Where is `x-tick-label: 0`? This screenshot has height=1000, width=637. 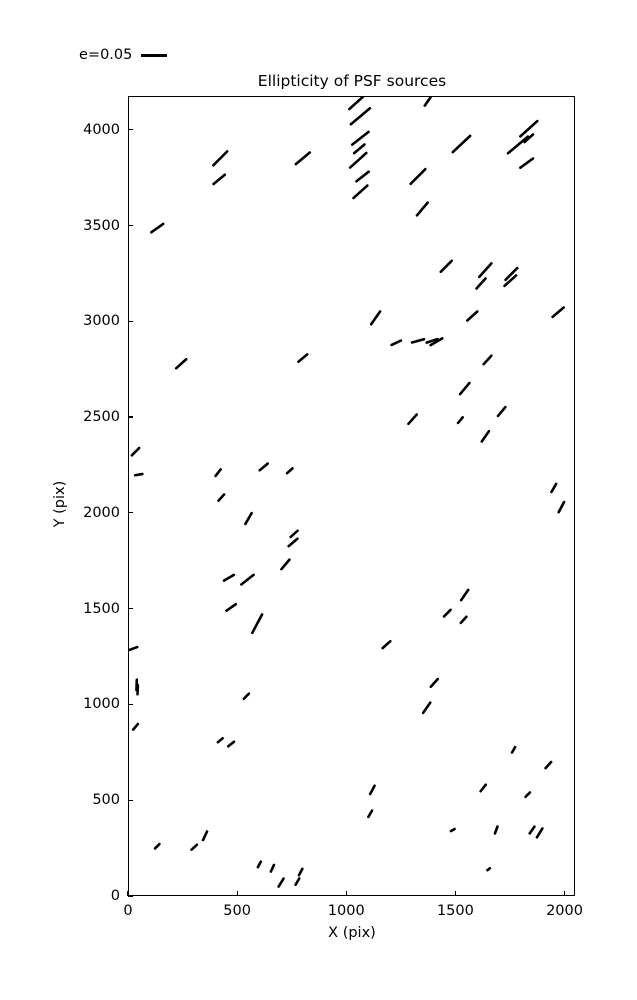
x-tick-label: 0 is located at coordinates (128, 911).